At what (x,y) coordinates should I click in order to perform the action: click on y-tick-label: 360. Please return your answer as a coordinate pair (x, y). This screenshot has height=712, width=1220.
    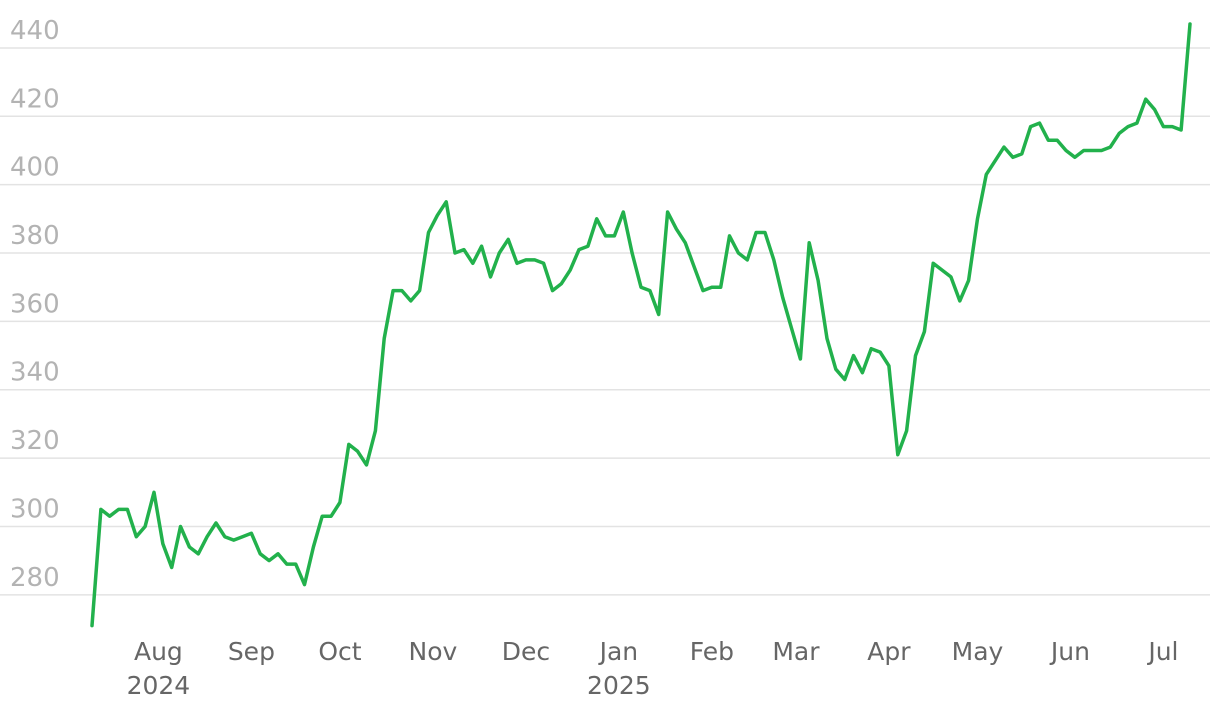
    Looking at the image, I should click on (35, 304).